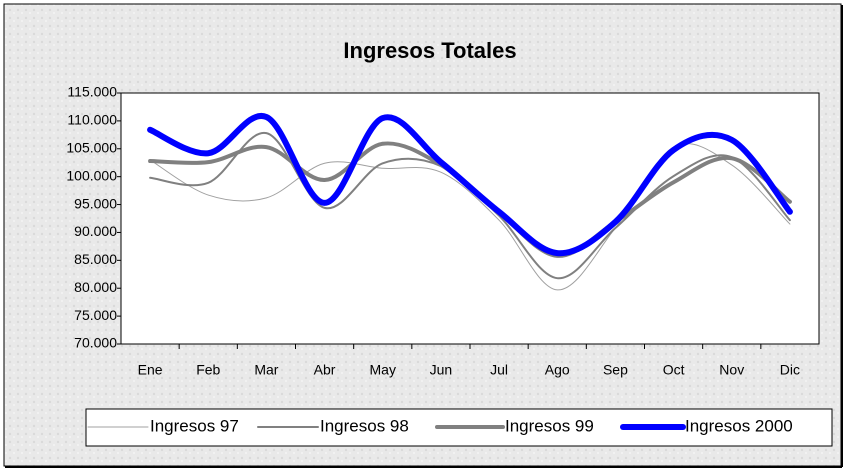 This screenshot has width=848, height=473. What do you see at coordinates (95, 259) in the screenshot?
I see `y-tick-label: 85.000` at bounding box center [95, 259].